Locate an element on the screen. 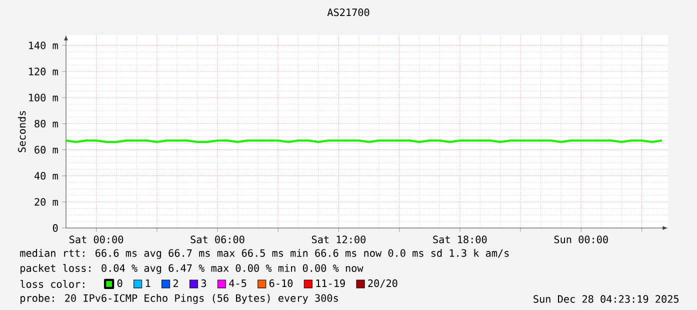 This screenshot has height=310, width=697. text: probe: 20 IPv6-ICMP Echo Pings (56 Bytes) every 300s is located at coordinates (179, 299).